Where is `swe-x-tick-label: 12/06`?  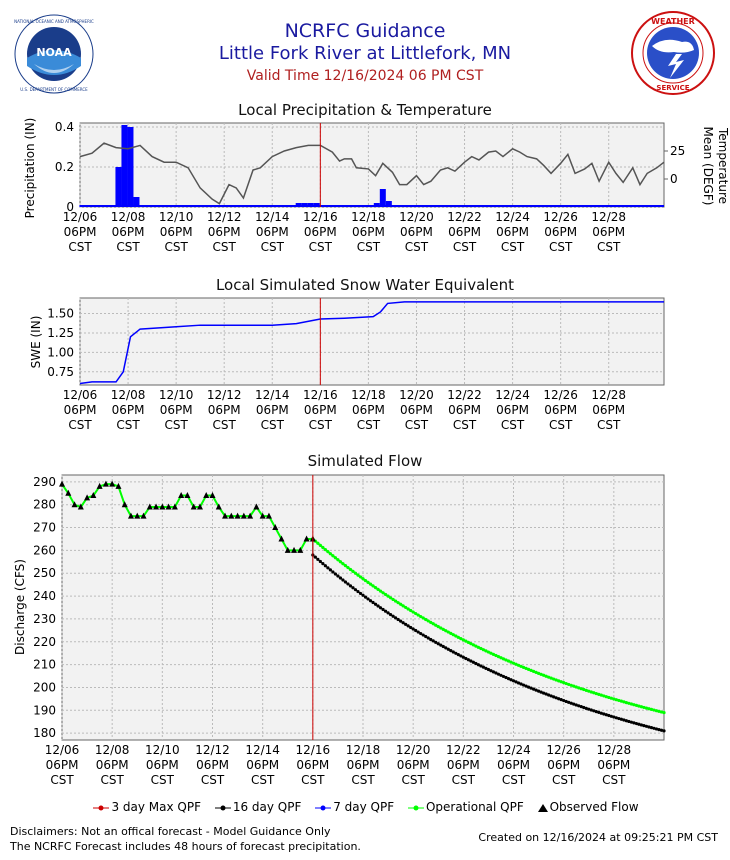
swe-x-tick-label: 12/06 is located at coordinates (80, 395).